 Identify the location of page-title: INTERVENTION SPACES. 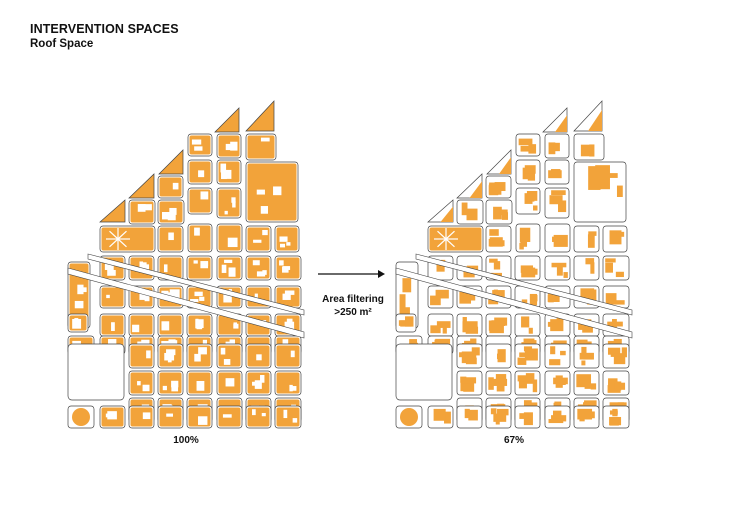
(104, 29).